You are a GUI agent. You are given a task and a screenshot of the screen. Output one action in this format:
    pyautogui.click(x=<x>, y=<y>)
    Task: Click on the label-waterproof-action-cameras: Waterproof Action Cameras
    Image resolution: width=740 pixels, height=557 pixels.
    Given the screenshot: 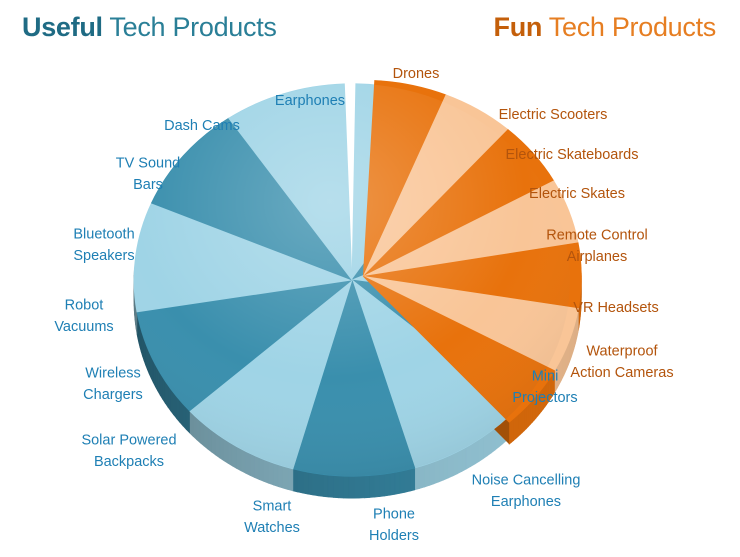 What is the action you would take?
    pyautogui.click(x=621, y=362)
    